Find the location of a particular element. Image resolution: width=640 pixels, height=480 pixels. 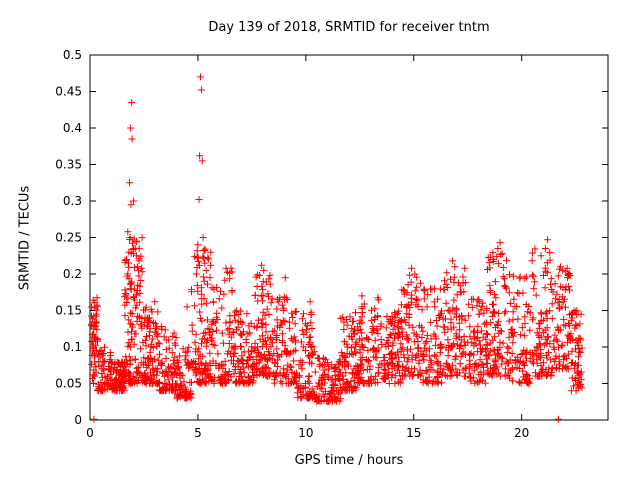

y-axis-label: SRMTID / TECUs is located at coordinates (25, 238).